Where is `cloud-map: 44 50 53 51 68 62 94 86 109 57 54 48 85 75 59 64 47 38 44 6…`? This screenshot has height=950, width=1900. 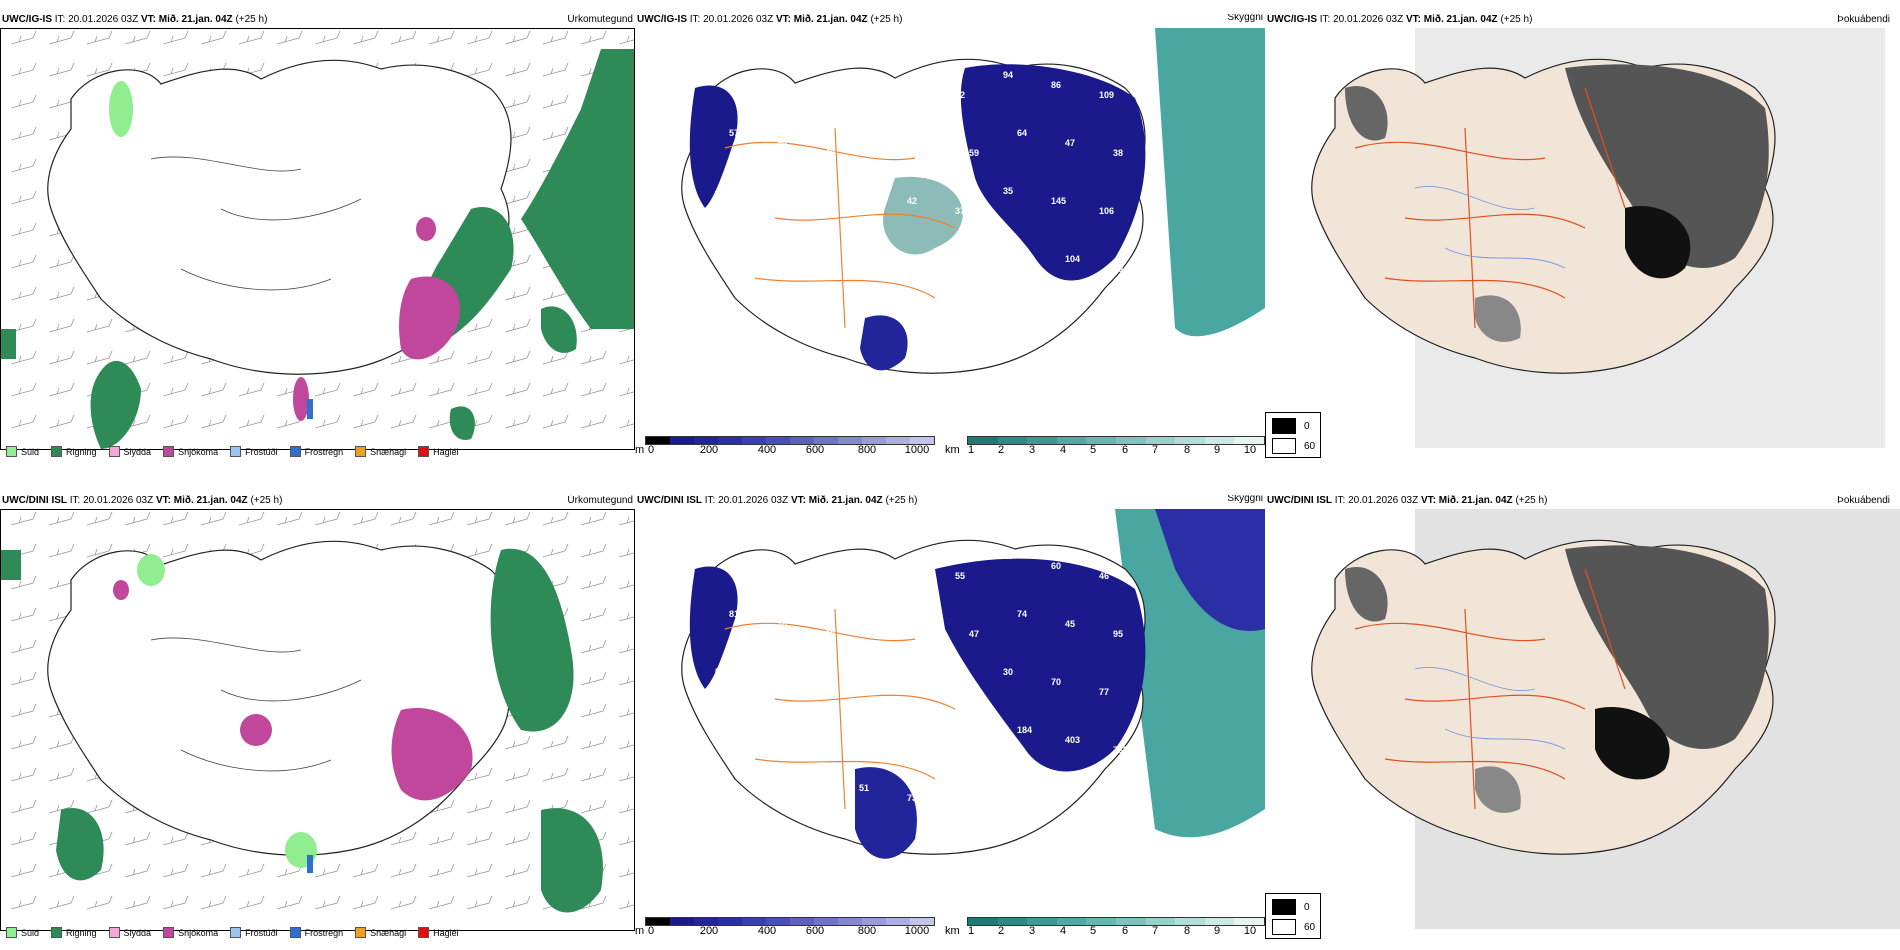
cloud-map: 44 50 53 51 68 62 94 86 109 57 54 48 85 75 59 64 47 38 44 6… is located at coordinates (950, 230).